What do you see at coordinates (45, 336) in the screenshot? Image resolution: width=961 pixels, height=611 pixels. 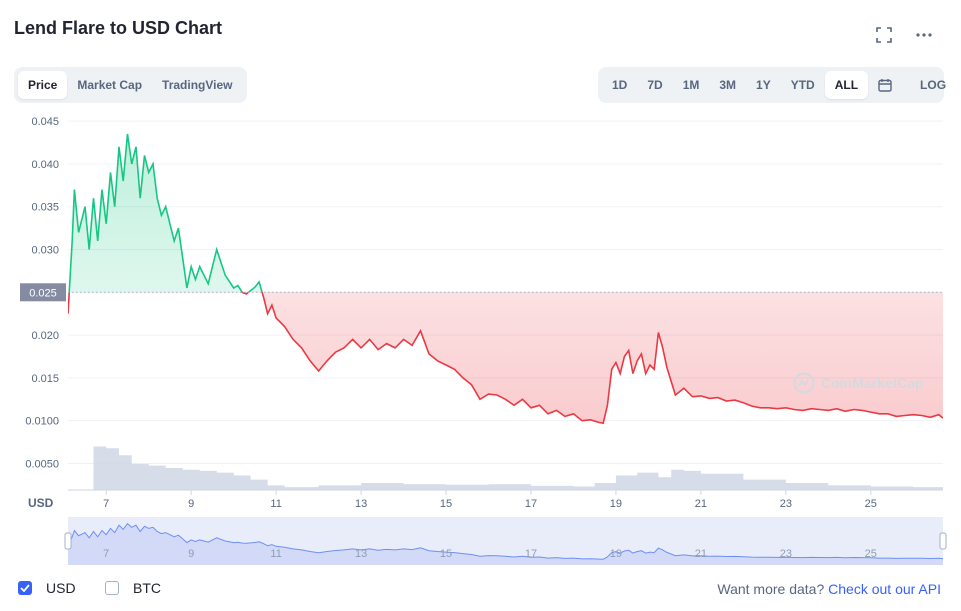 I see `y-tick-label: 0.020` at bounding box center [45, 336].